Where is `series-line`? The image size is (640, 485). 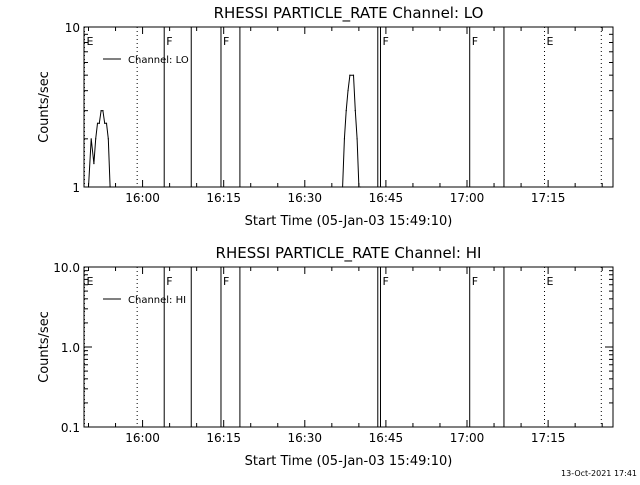
series-line is located at coordinates (224, 131).